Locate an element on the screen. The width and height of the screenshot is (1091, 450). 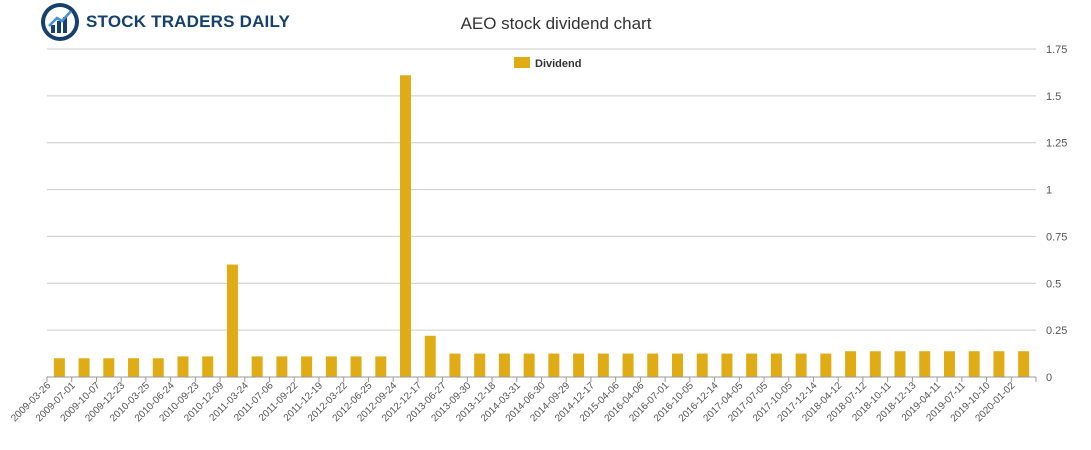
chart-title: AEO stock dividend chart is located at coordinates (556, 23).